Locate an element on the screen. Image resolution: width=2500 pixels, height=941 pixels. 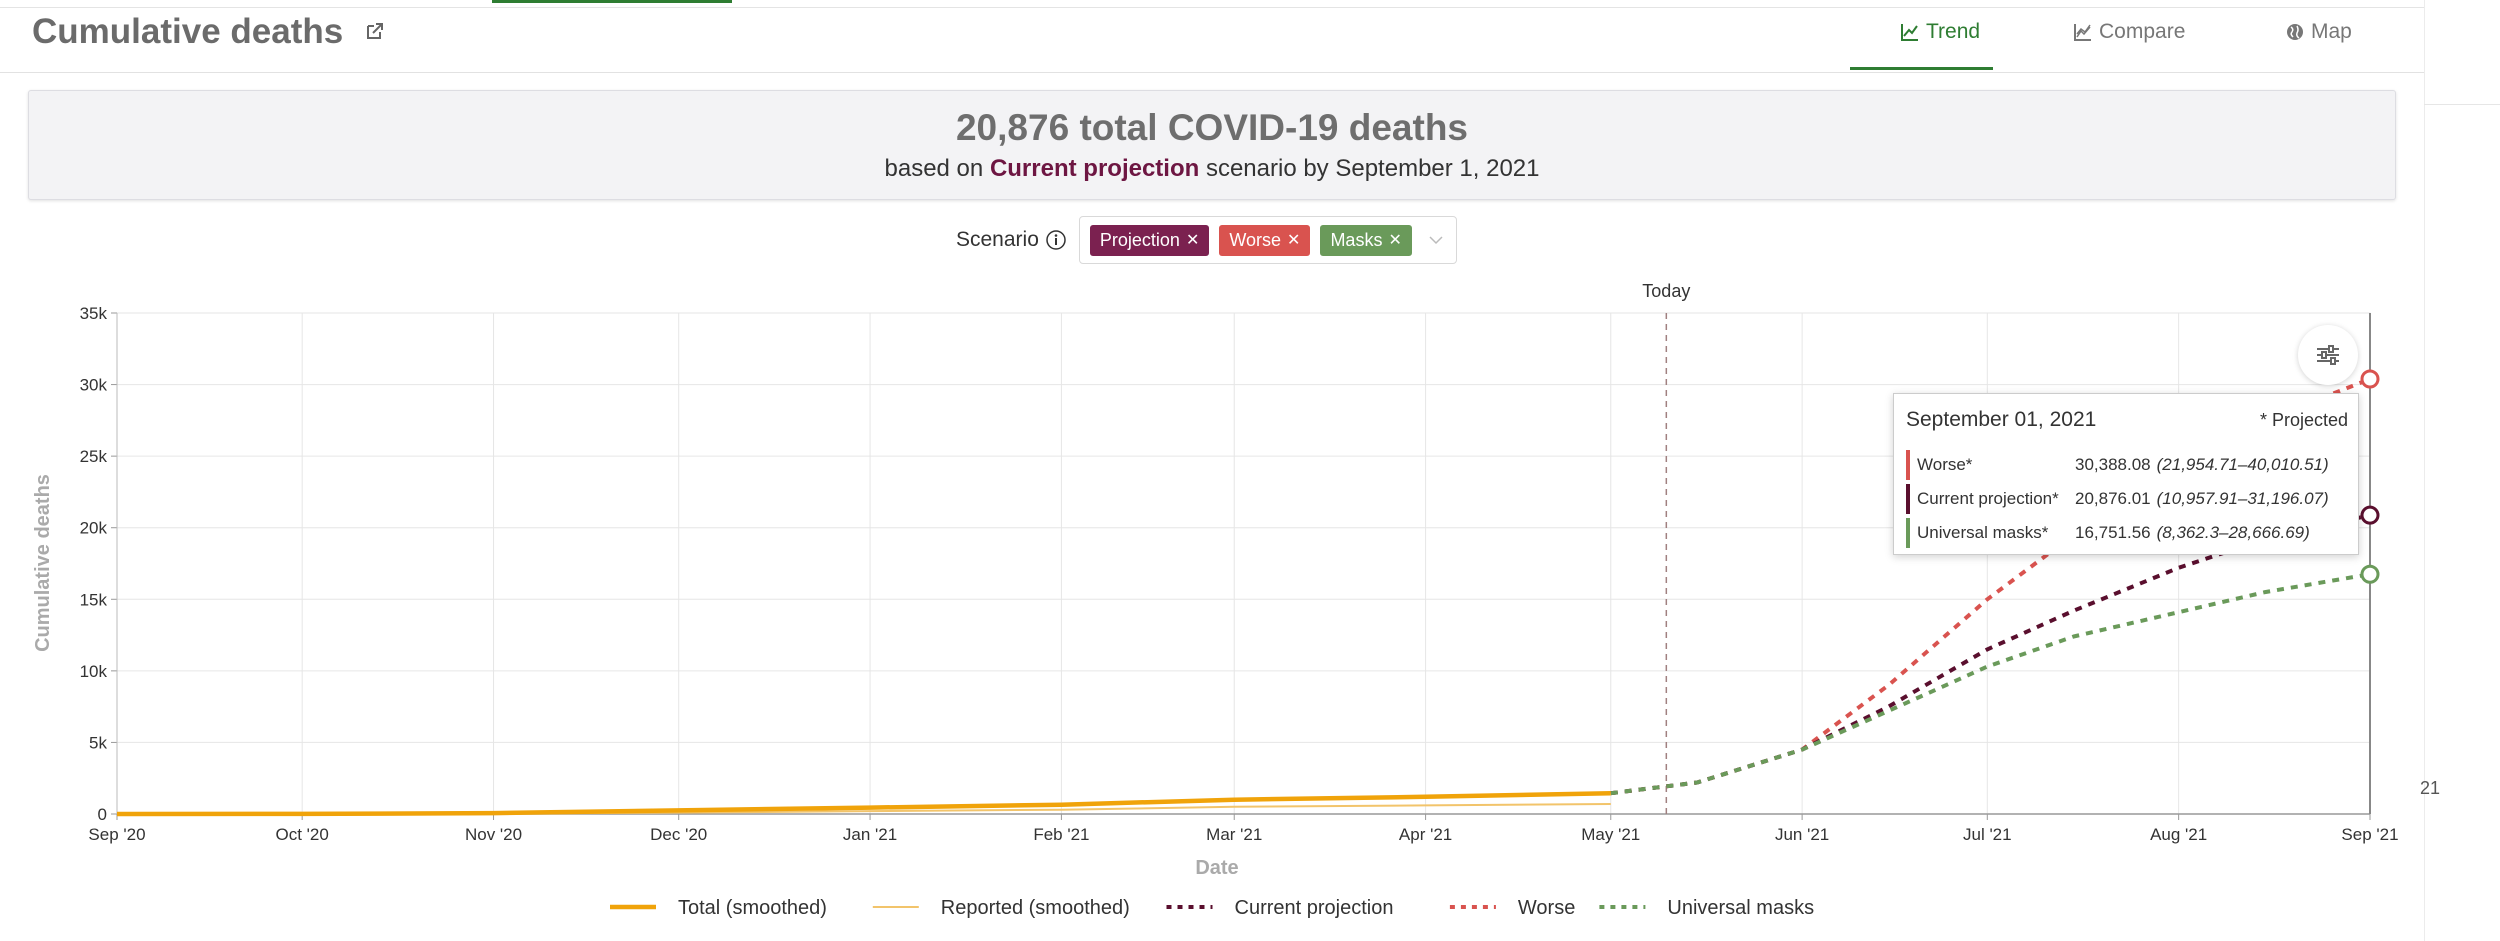
tab-active-underline is located at coordinates (1921, 68).